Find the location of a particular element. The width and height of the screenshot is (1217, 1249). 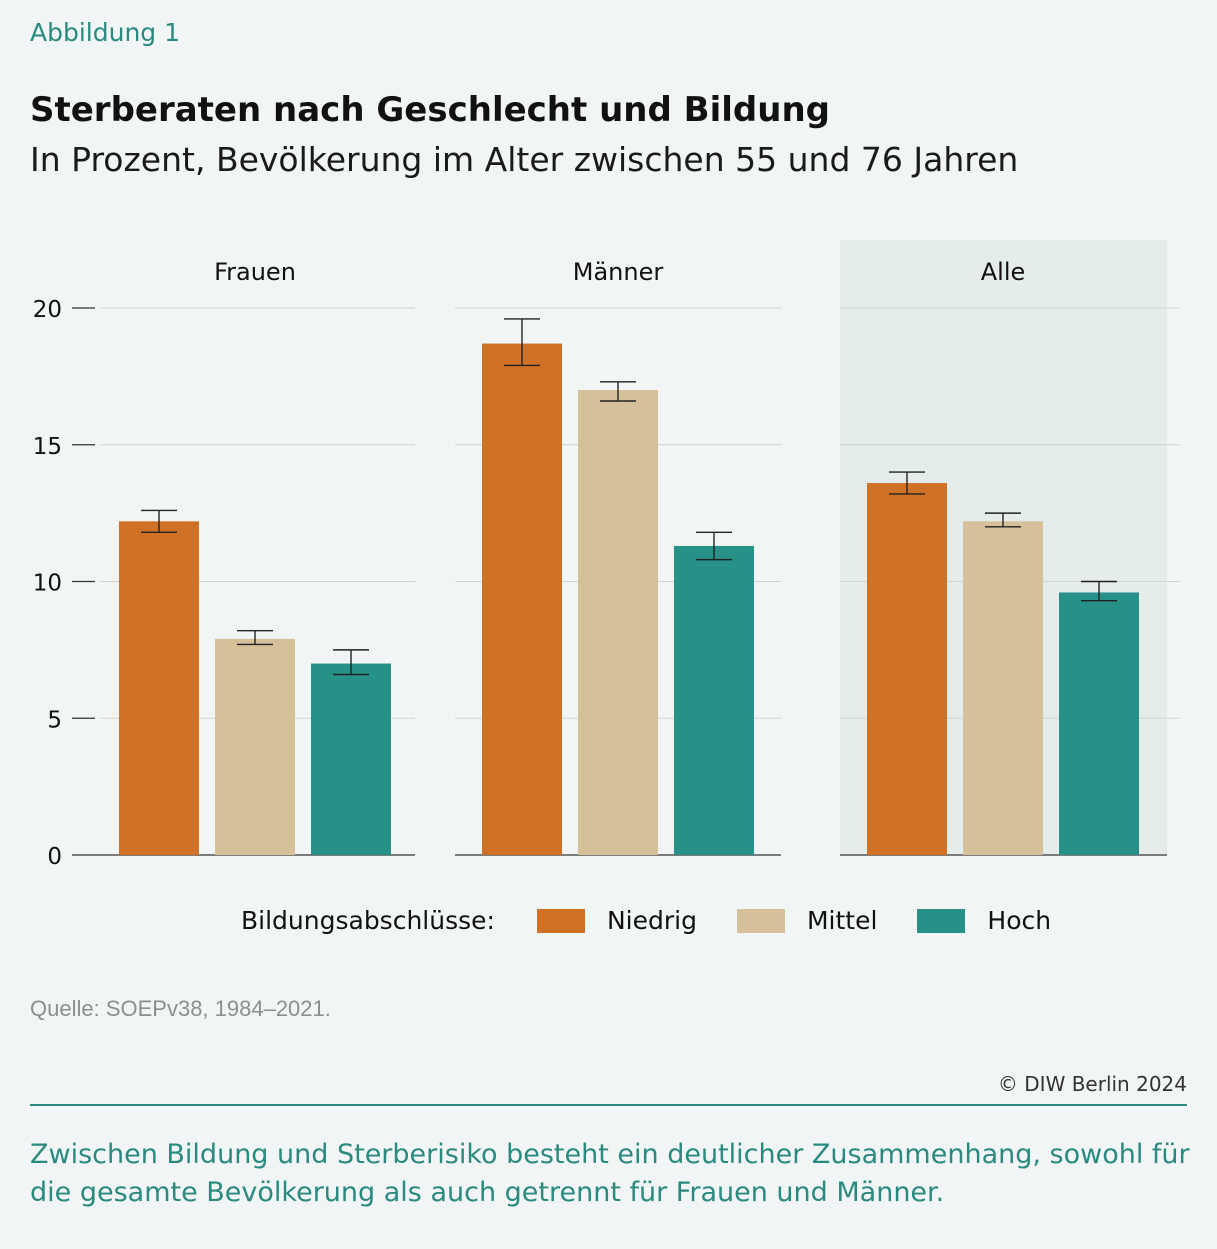

y-tick-label: 0 is located at coordinates (54, 857).